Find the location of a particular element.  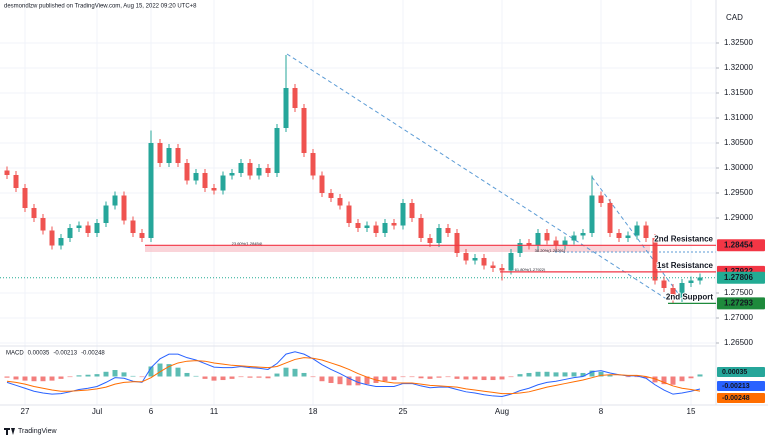

trend-line is located at coordinates (636, 236).